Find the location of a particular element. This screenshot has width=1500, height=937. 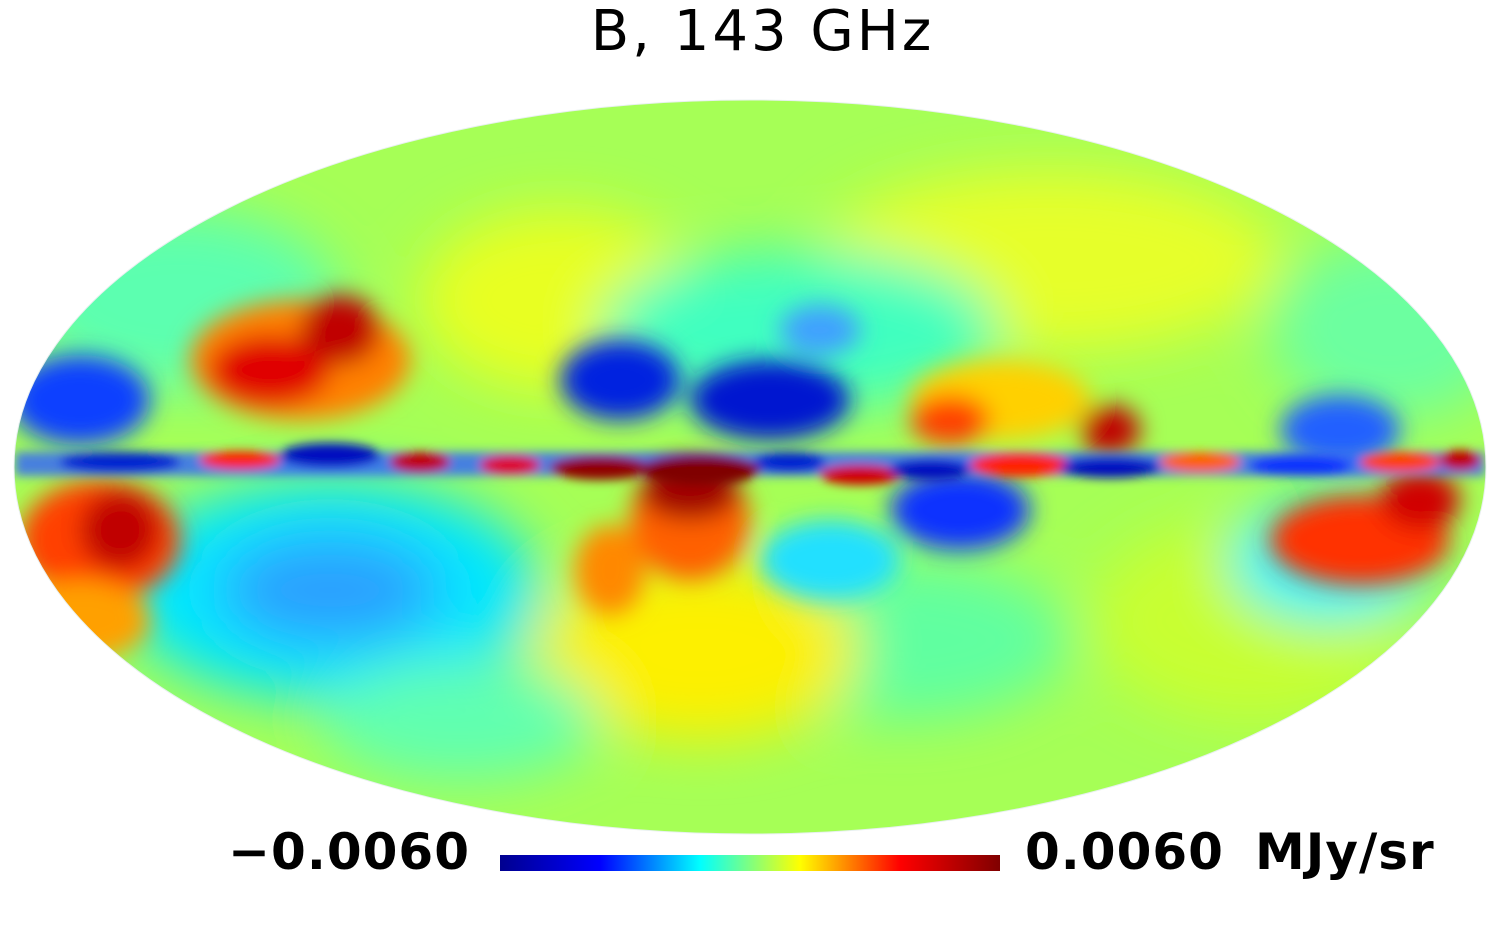

galactic-plane is located at coordinates (750, 464).